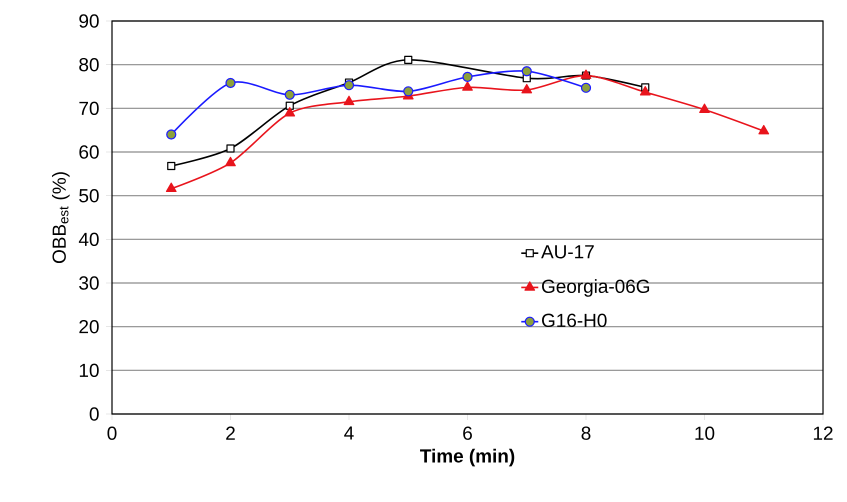  I want to click on y-tick-label: 40, so click(88, 239).